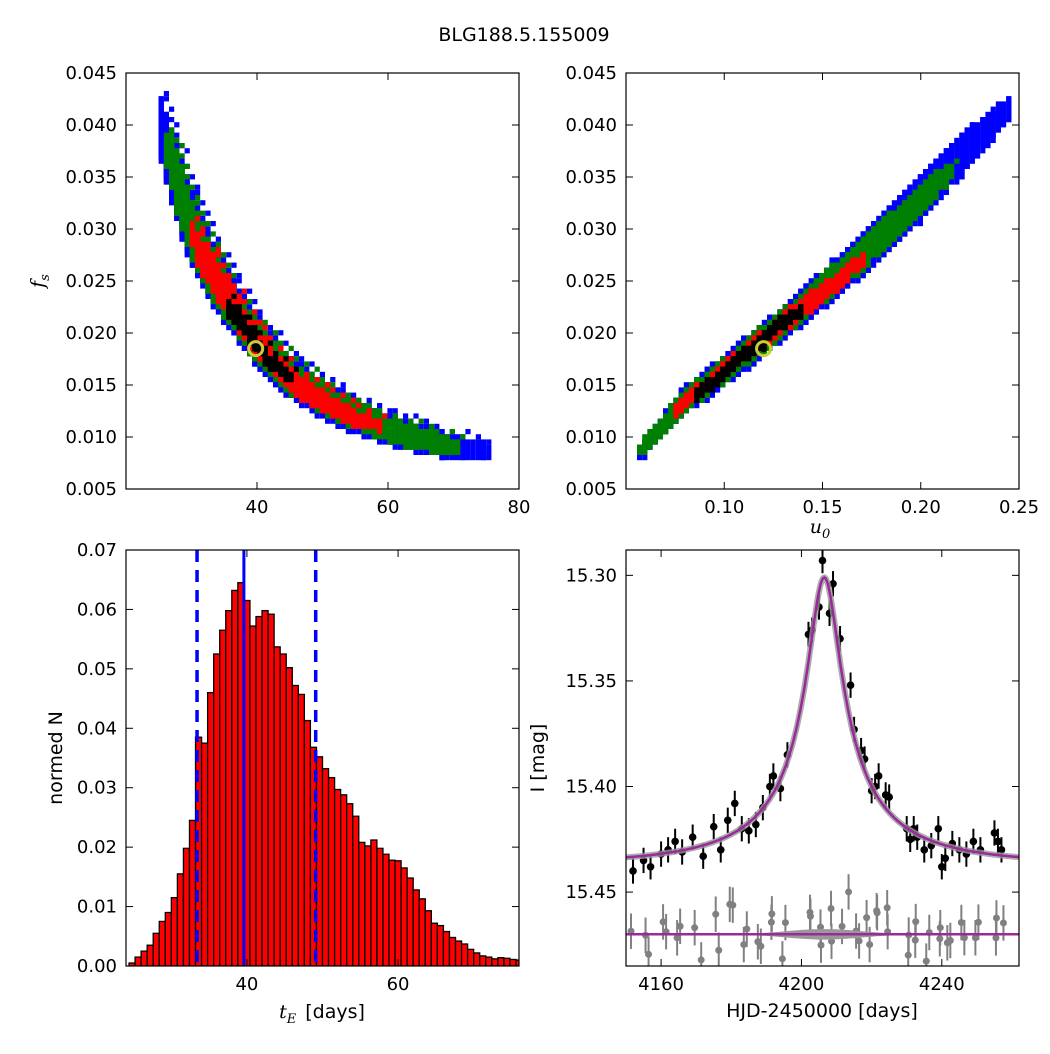  I want to click on x-tick-label: 0.25, so click(1019, 507).